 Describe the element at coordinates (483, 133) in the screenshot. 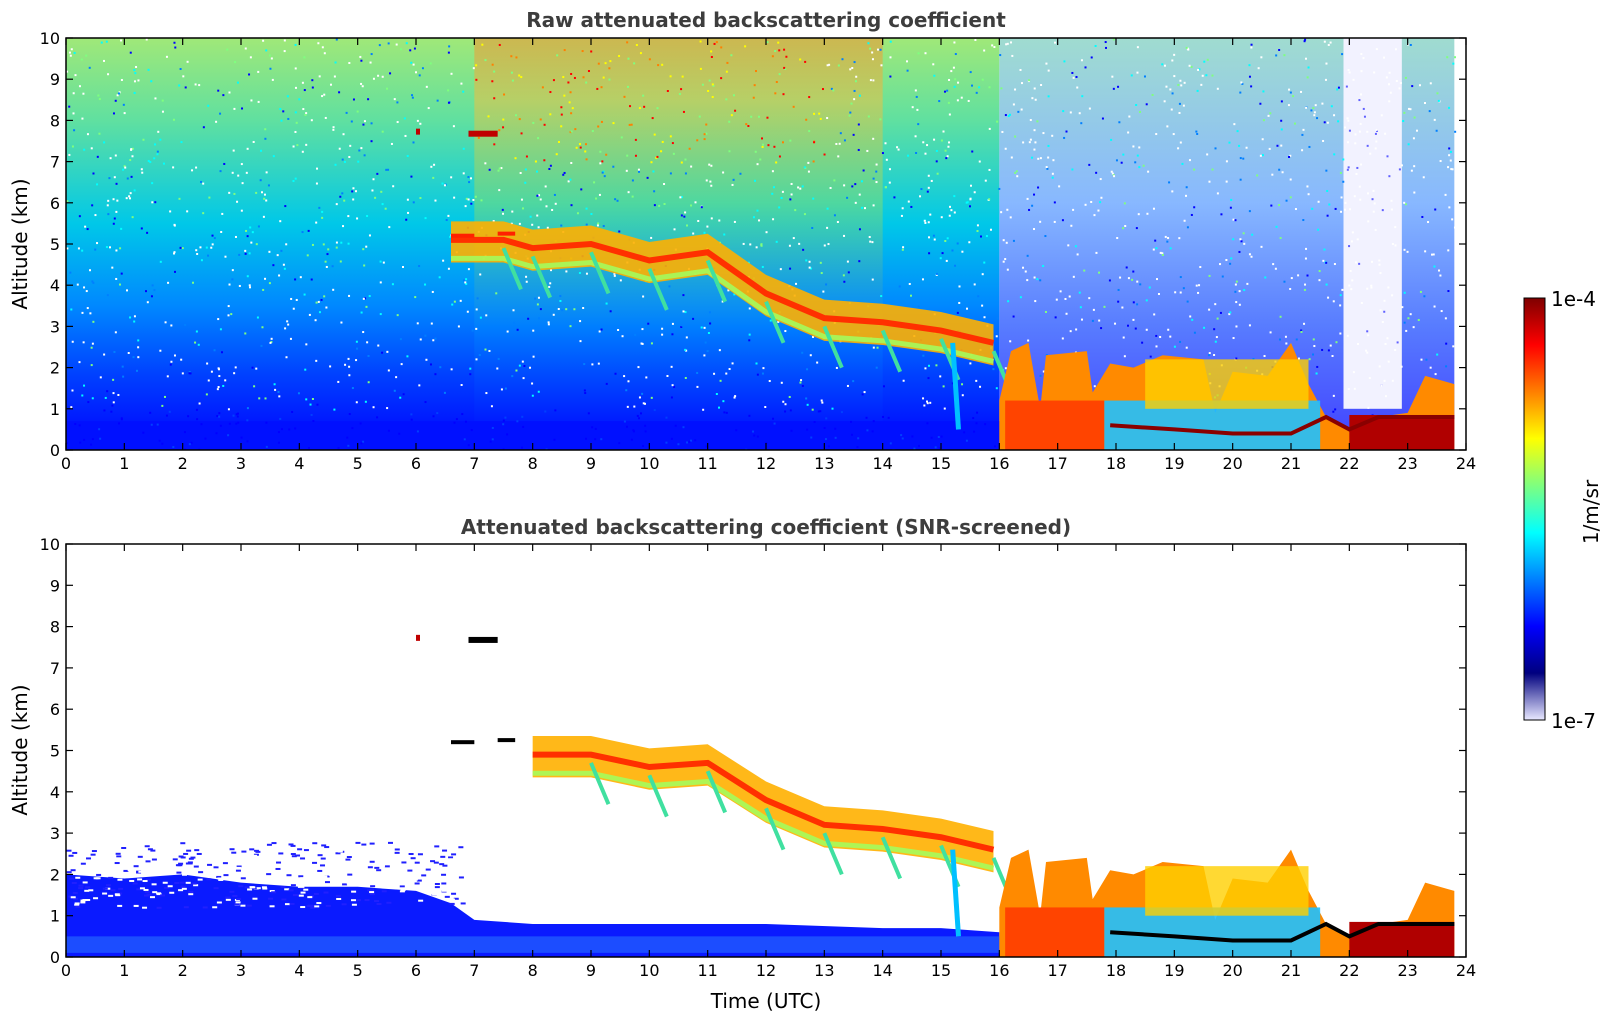

I see `high-cloud` at that location.